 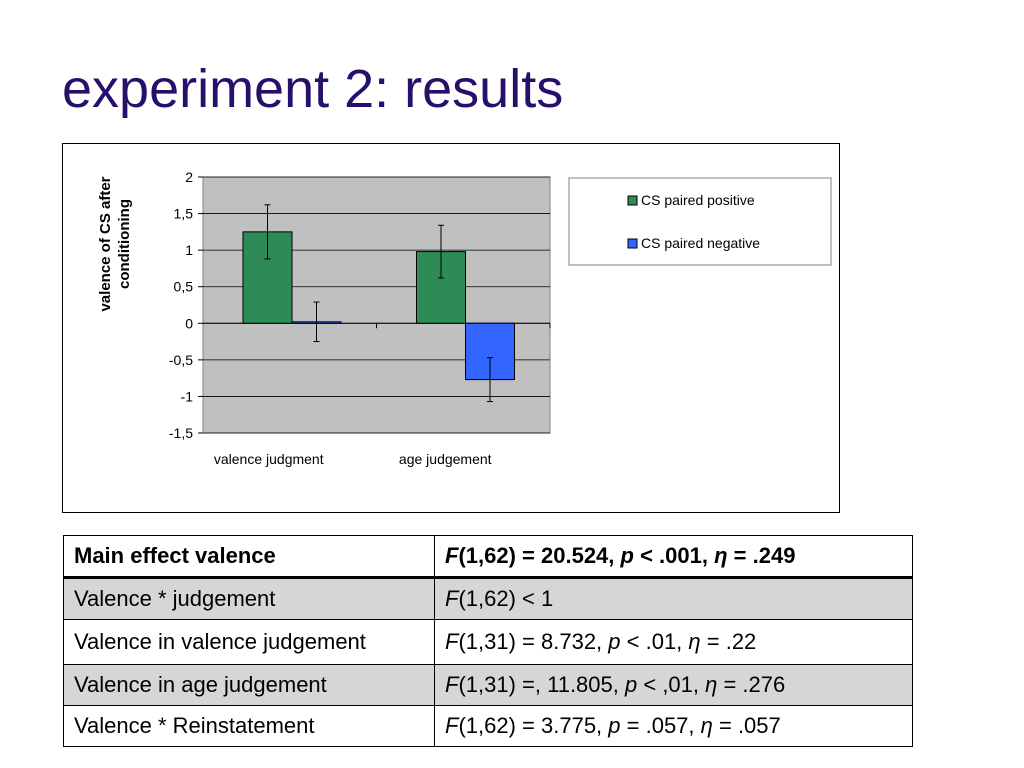 What do you see at coordinates (700, 243) in the screenshot?
I see `legend-label: CS paired negative` at bounding box center [700, 243].